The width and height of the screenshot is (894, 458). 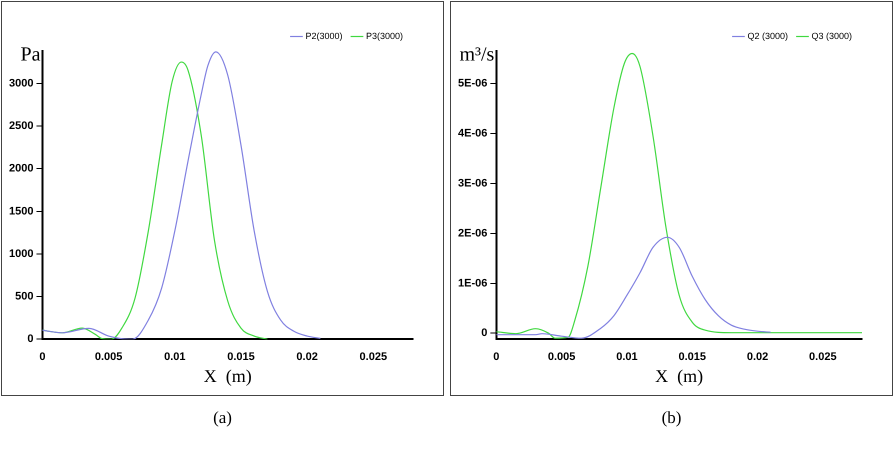 I want to click on legend-label: P3(3000), so click(x=385, y=35).